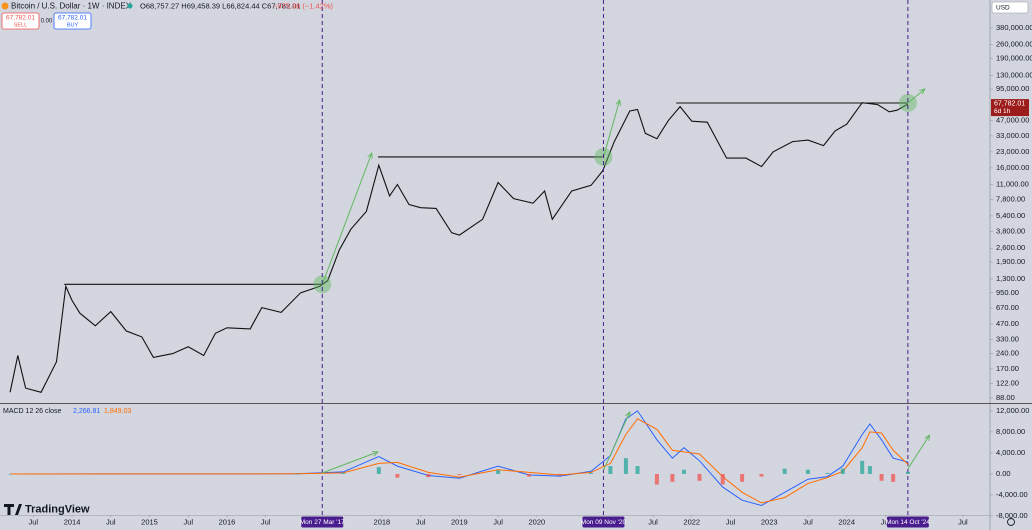 Image resolution: width=1032 pixels, height=530 pixels. What do you see at coordinates (1010, 261) in the screenshot?
I see `y-tick-label: 1,900.00` at bounding box center [1010, 261].